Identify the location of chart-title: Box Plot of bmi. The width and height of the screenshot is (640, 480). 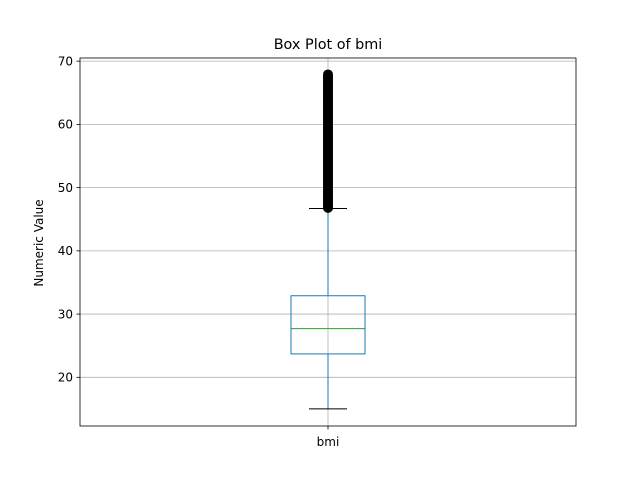
(328, 45).